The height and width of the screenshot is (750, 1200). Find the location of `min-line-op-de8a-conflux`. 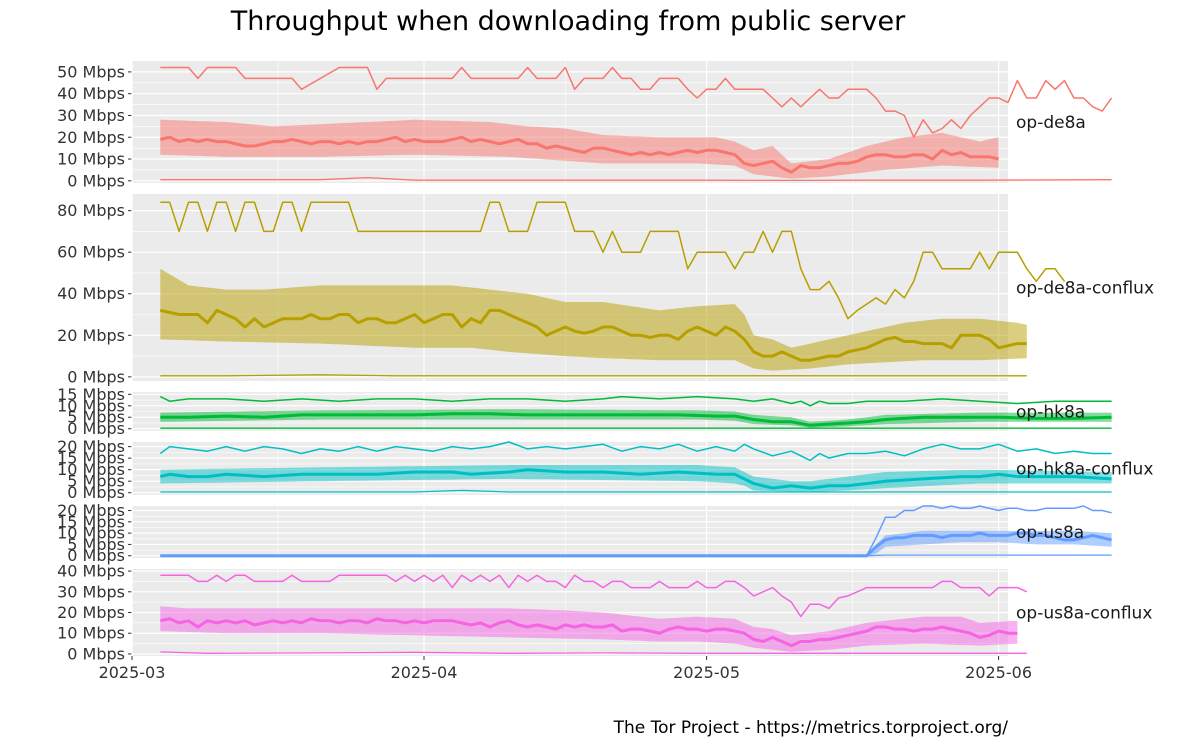

min-line-op-de8a-conflux is located at coordinates (593, 375).